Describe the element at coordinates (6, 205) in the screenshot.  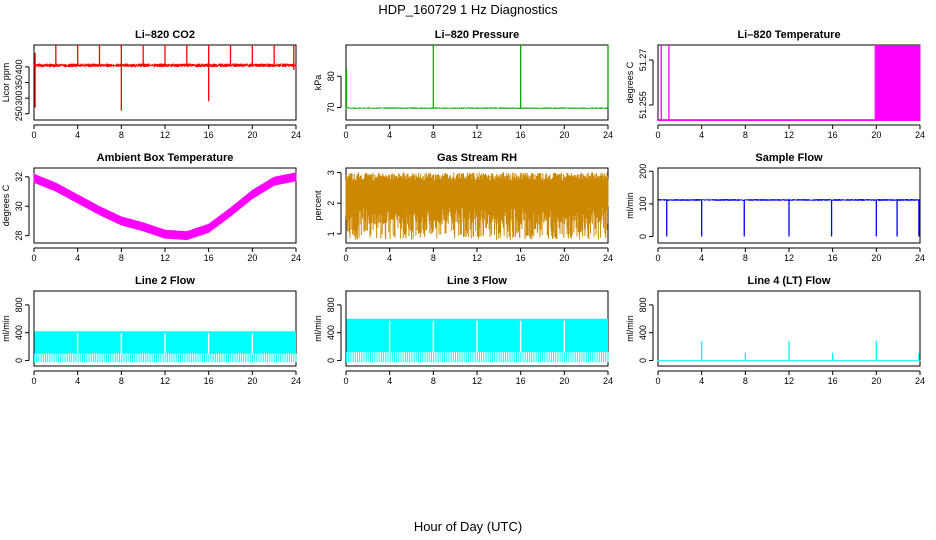
I see `y-axis-label: degrees C` at that location.